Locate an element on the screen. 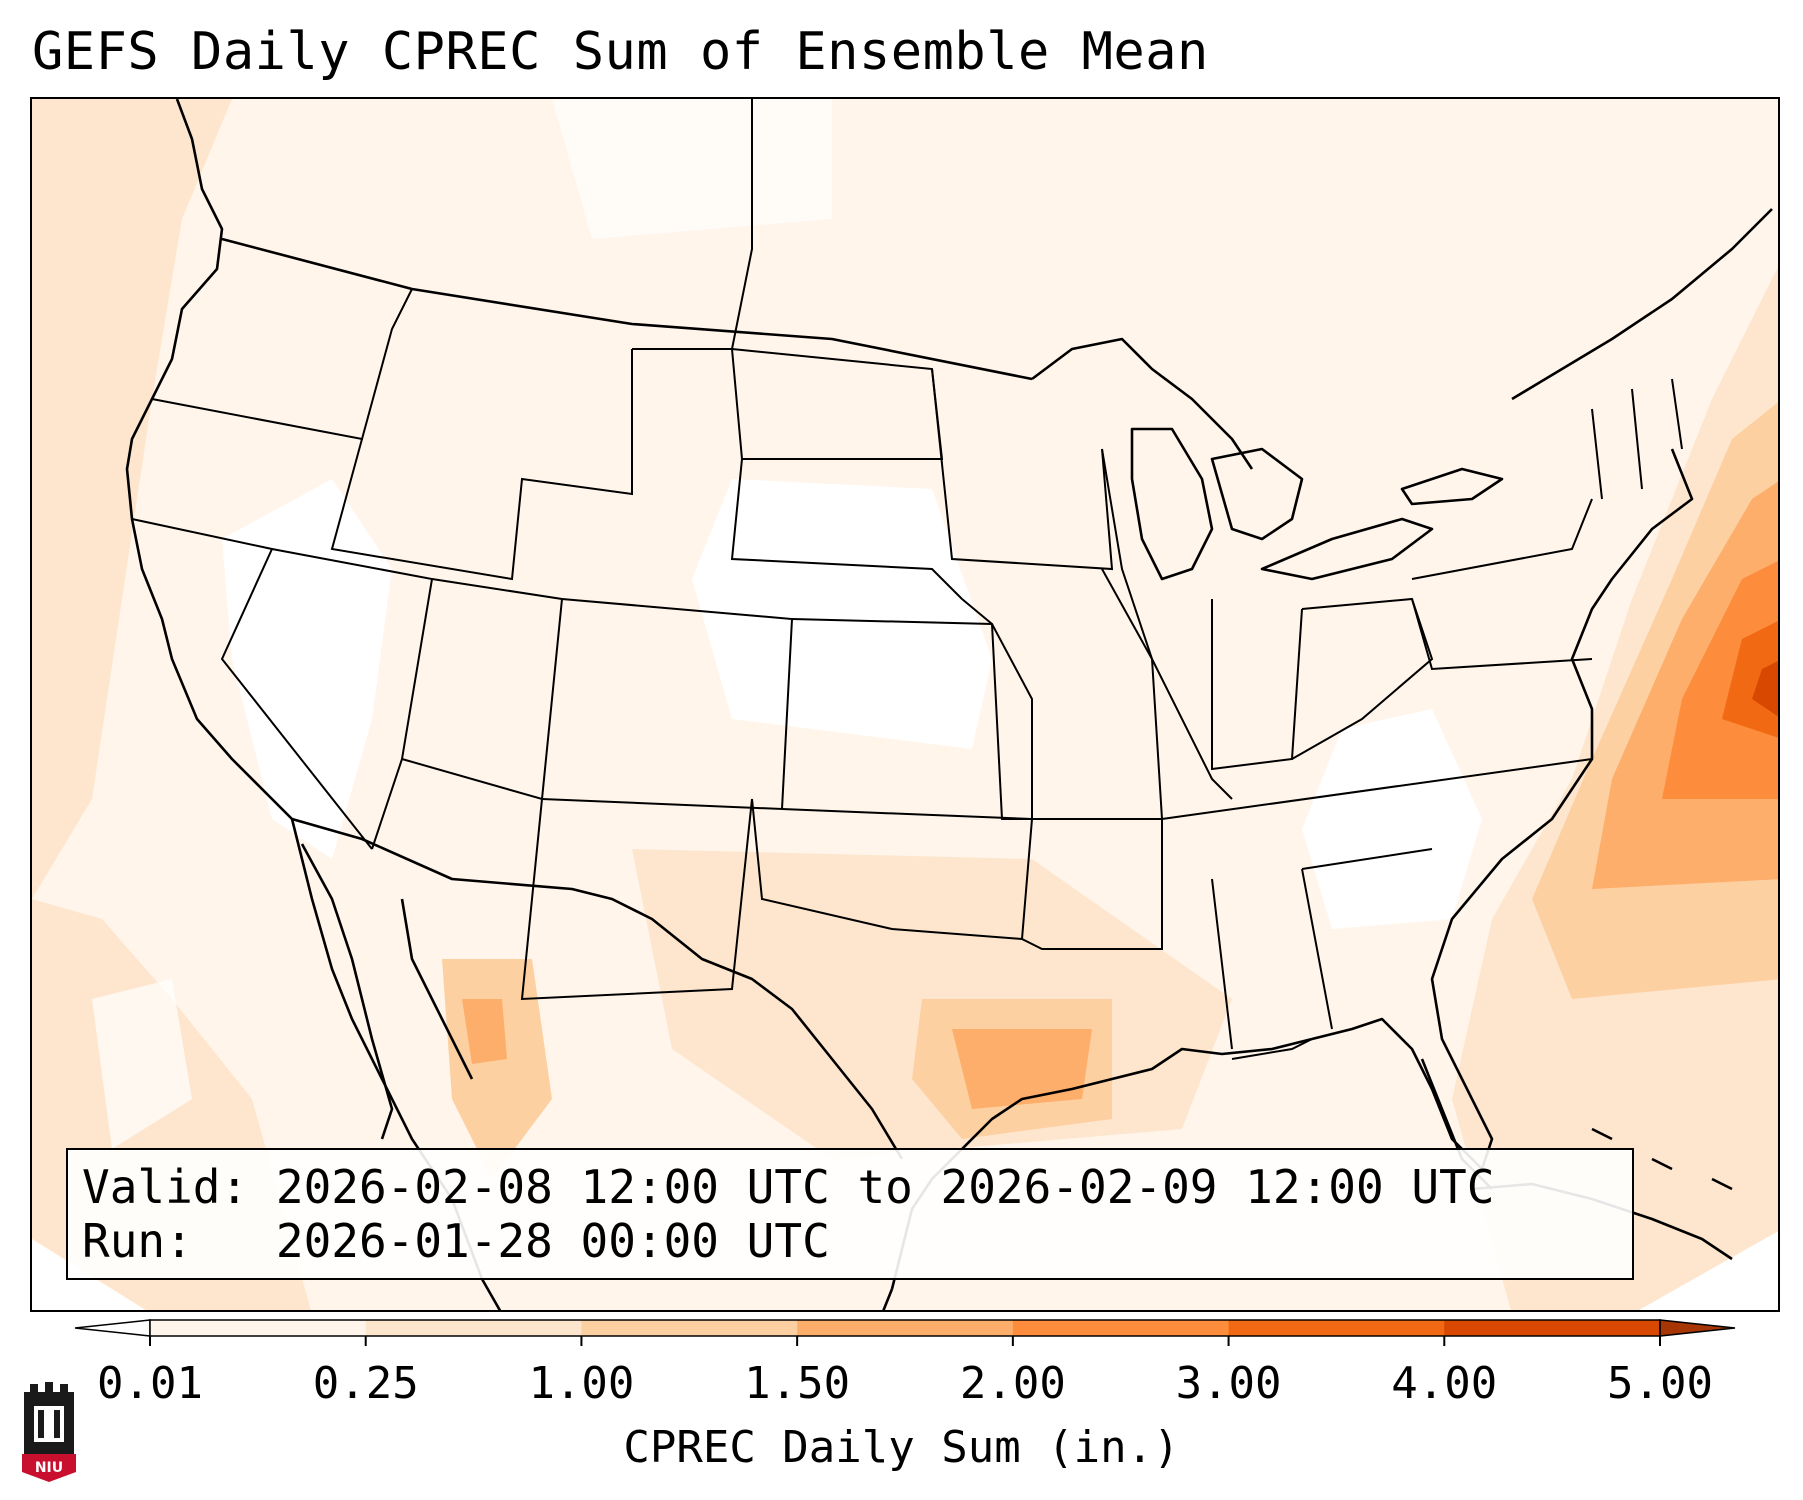  baja-coastline is located at coordinates (347, 991).